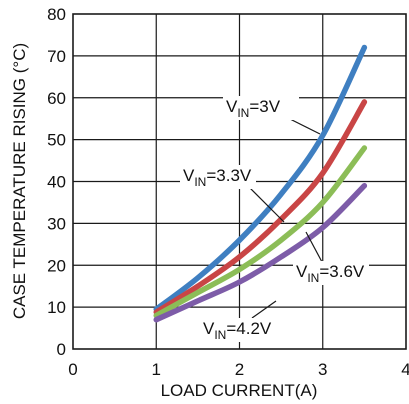 Image resolution: width=409 pixels, height=404 pixels. What do you see at coordinates (156, 369) in the screenshot?
I see `x-tick-label: 1` at bounding box center [156, 369].